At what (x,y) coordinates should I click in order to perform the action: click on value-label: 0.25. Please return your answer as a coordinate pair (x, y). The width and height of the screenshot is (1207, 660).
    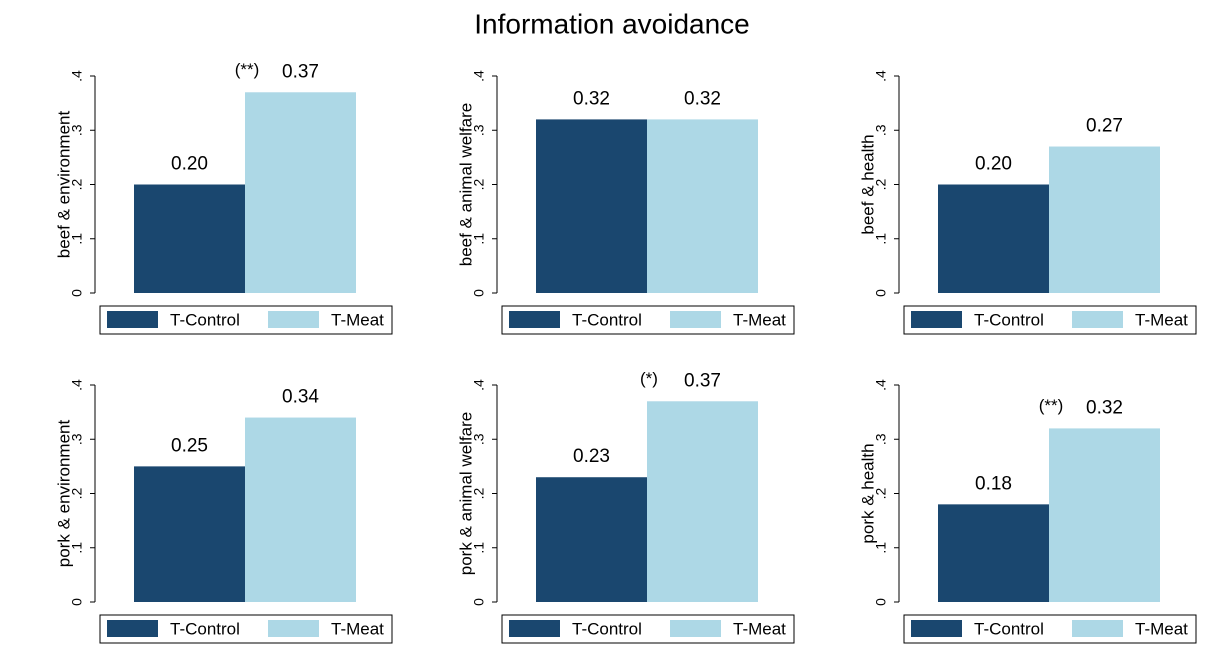
    Looking at the image, I should click on (189, 445).